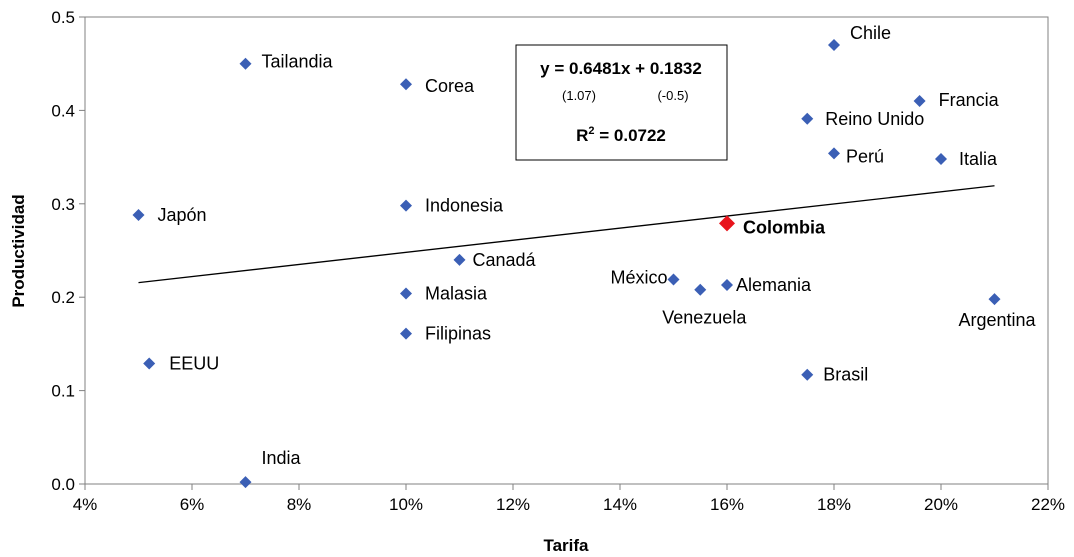 This screenshot has width=1074, height=557. Describe the element at coordinates (194, 364) in the screenshot. I see `data-point-label: EEUU` at that location.